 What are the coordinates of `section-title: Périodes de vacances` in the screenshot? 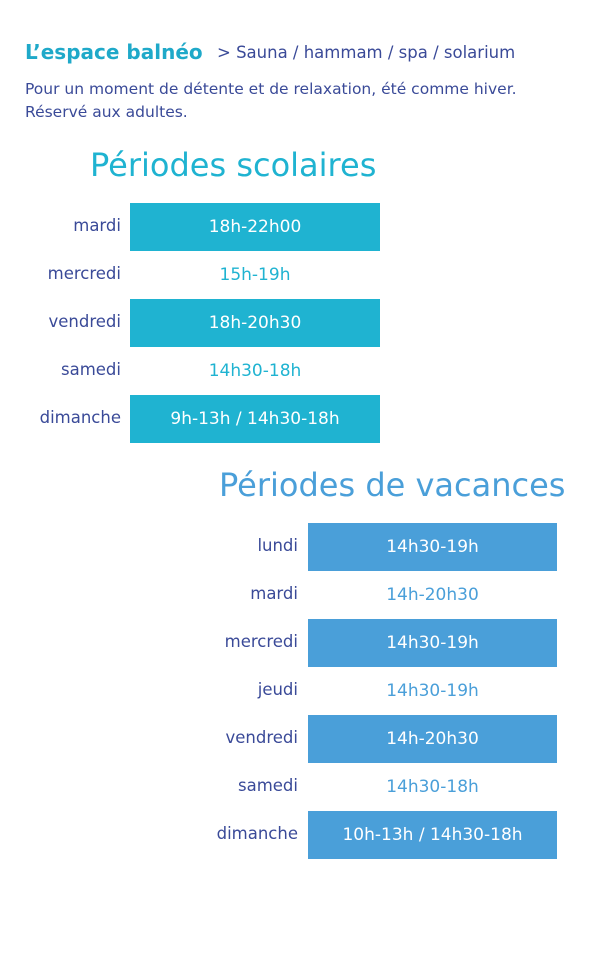 It's located at (392, 485).